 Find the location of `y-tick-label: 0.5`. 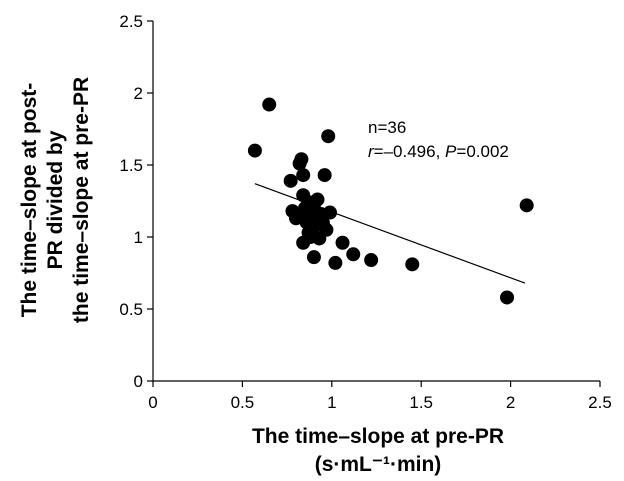

y-tick-label: 0.5 is located at coordinates (131, 309).